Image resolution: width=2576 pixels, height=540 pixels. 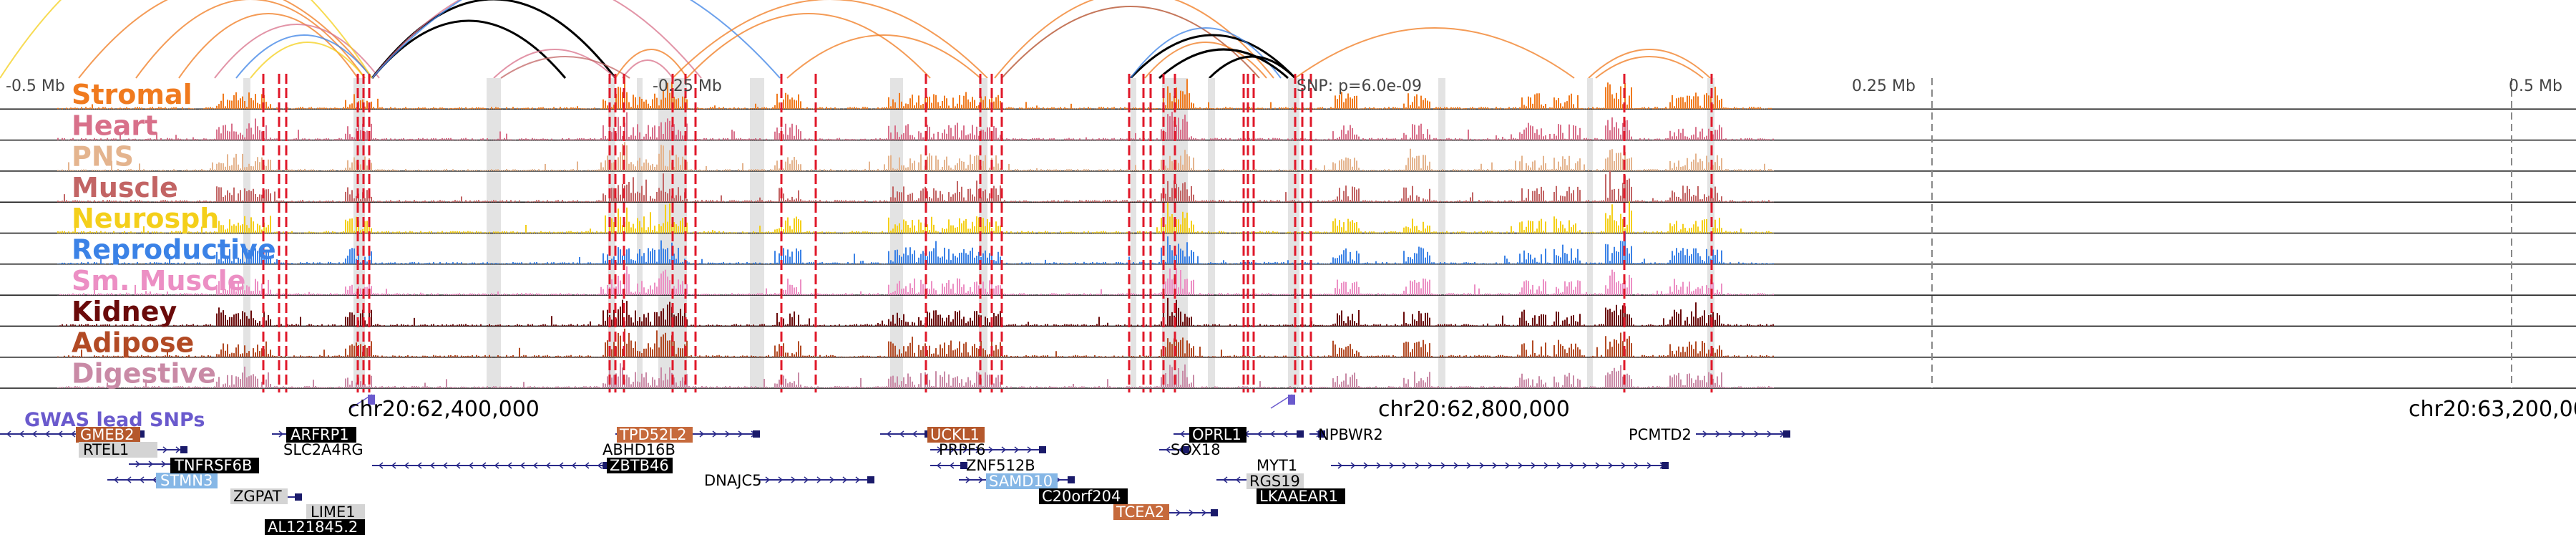 I want to click on gene-myt1: MYT1, so click(x=1277, y=465).